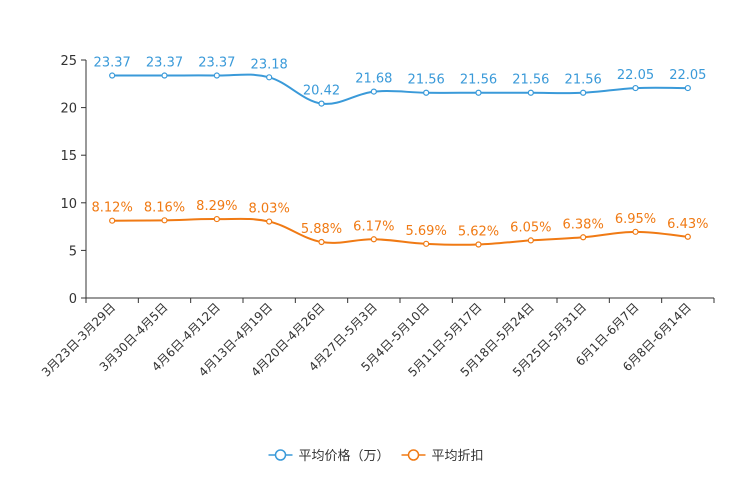  Describe the element at coordinates (73, 251) in the screenshot. I see `y-tick-label: 5` at that location.